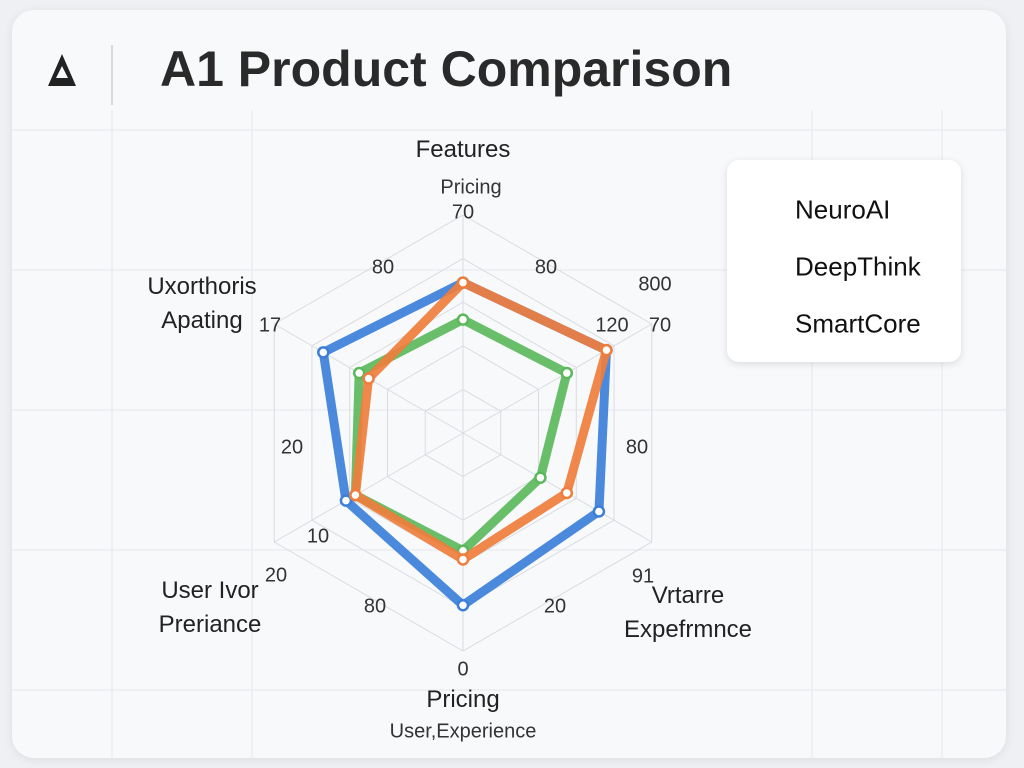  What do you see at coordinates (655, 284) in the screenshot?
I see `annotation: 800` at bounding box center [655, 284].